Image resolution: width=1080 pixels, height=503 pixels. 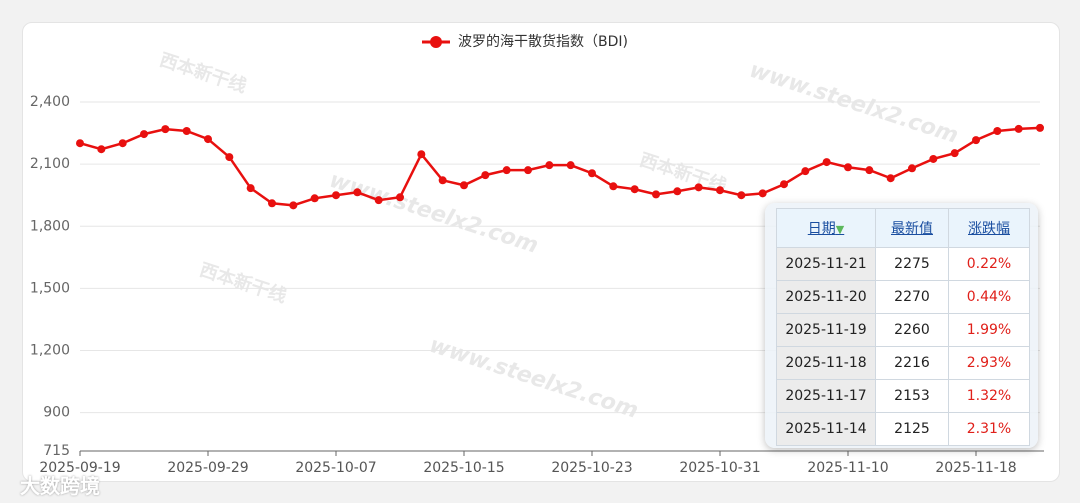 What do you see at coordinates (335, 468) in the screenshot?
I see `x-tick-label: 2025-10-07` at bounding box center [335, 468].